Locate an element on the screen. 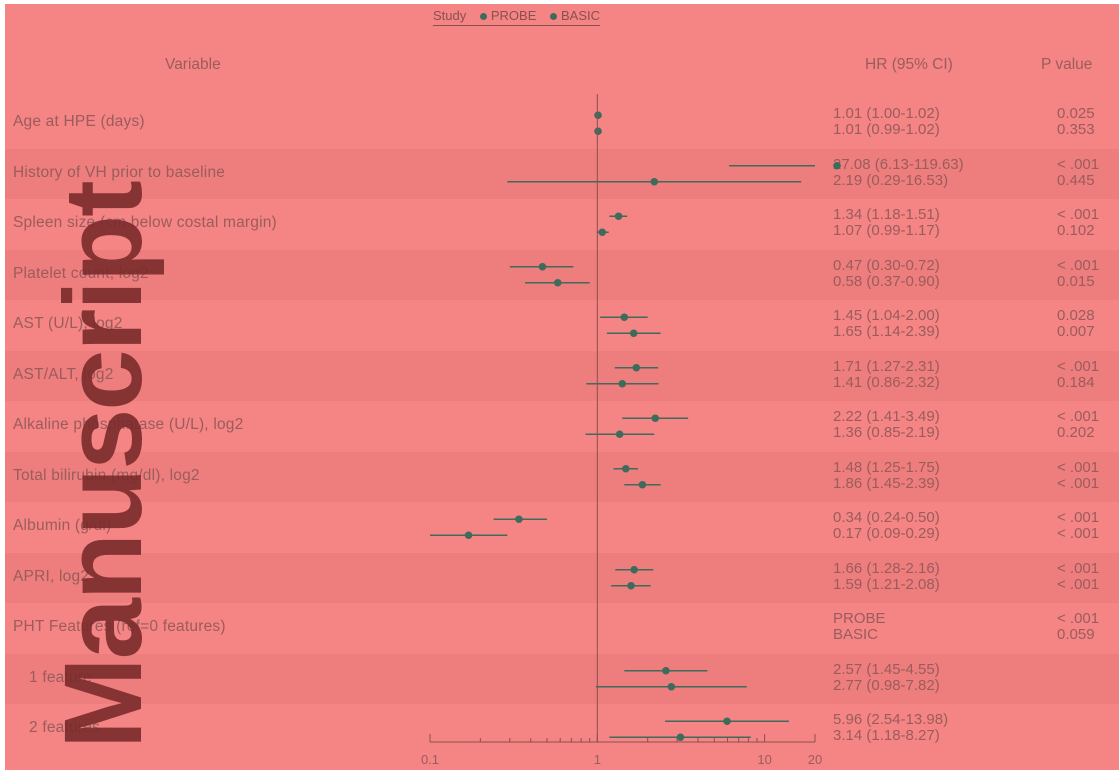 The width and height of the screenshot is (1119, 770). hr-ci-text: 1.71 (1.27-2.31) is located at coordinates (886, 366).